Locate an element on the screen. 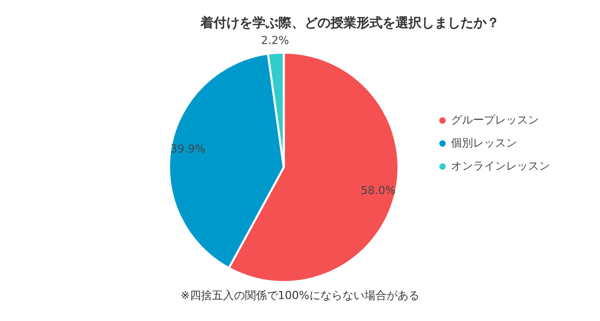 This screenshot has height=321, width=600. data-label: 39.9% is located at coordinates (188, 149).